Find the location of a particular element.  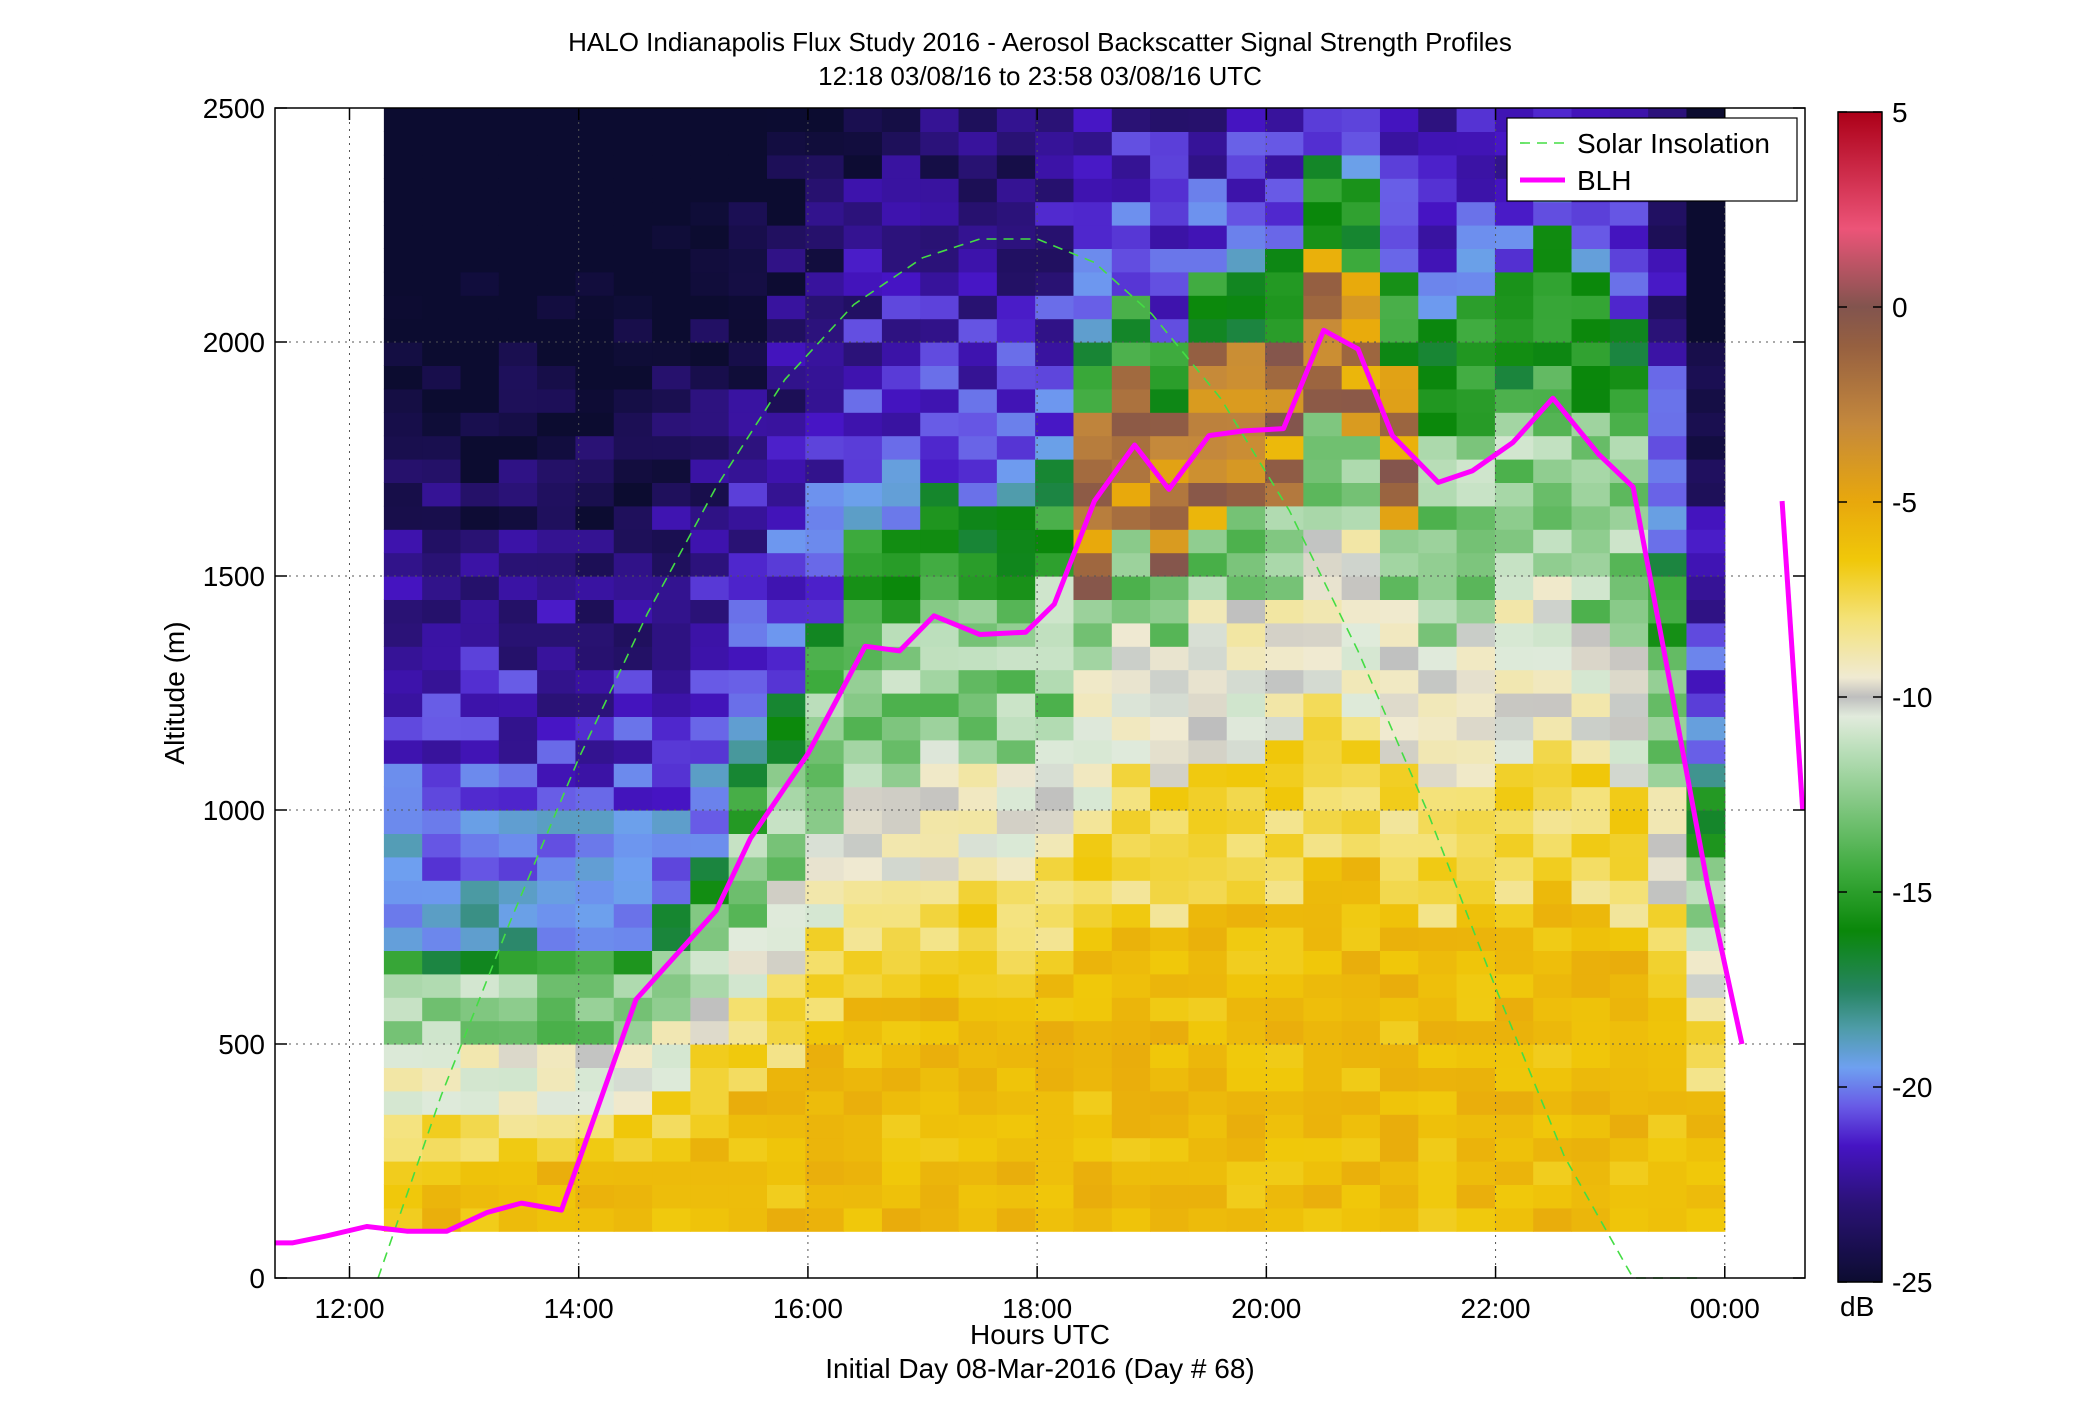

chart-subtitle: 12:18 03/08/16 to 23:58 03/08/16 UTC is located at coordinates (1040, 76).